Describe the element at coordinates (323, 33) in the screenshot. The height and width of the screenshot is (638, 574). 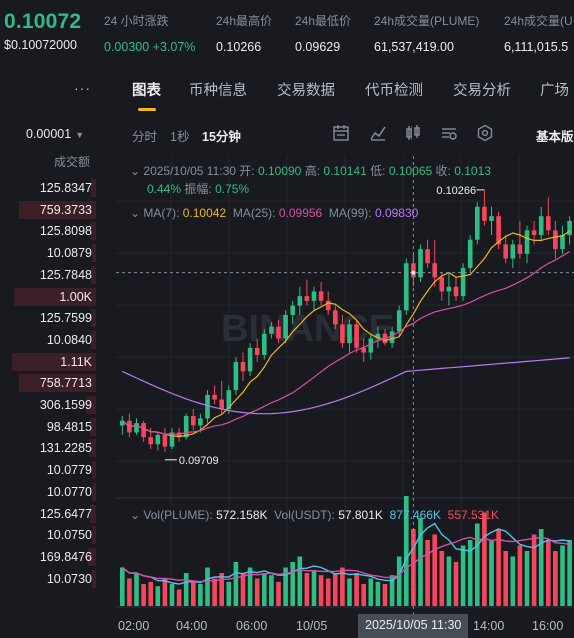
I see `stat-24h-low: 24h最低价 0.09629` at that location.